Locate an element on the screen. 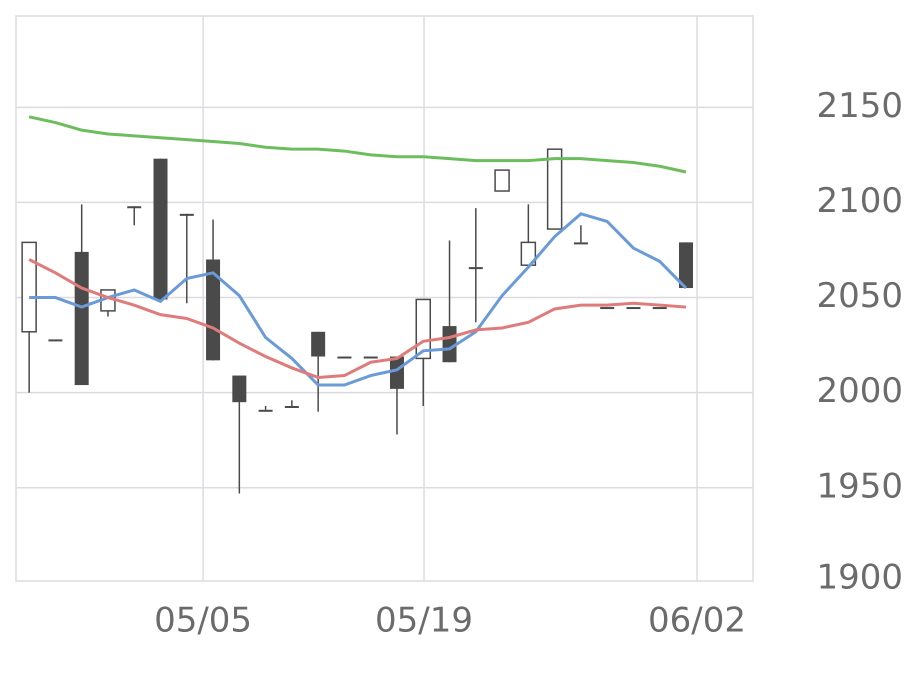 Image resolution: width=920 pixels, height=673 pixels. y-tick-label: 2100 is located at coordinates (859, 201).